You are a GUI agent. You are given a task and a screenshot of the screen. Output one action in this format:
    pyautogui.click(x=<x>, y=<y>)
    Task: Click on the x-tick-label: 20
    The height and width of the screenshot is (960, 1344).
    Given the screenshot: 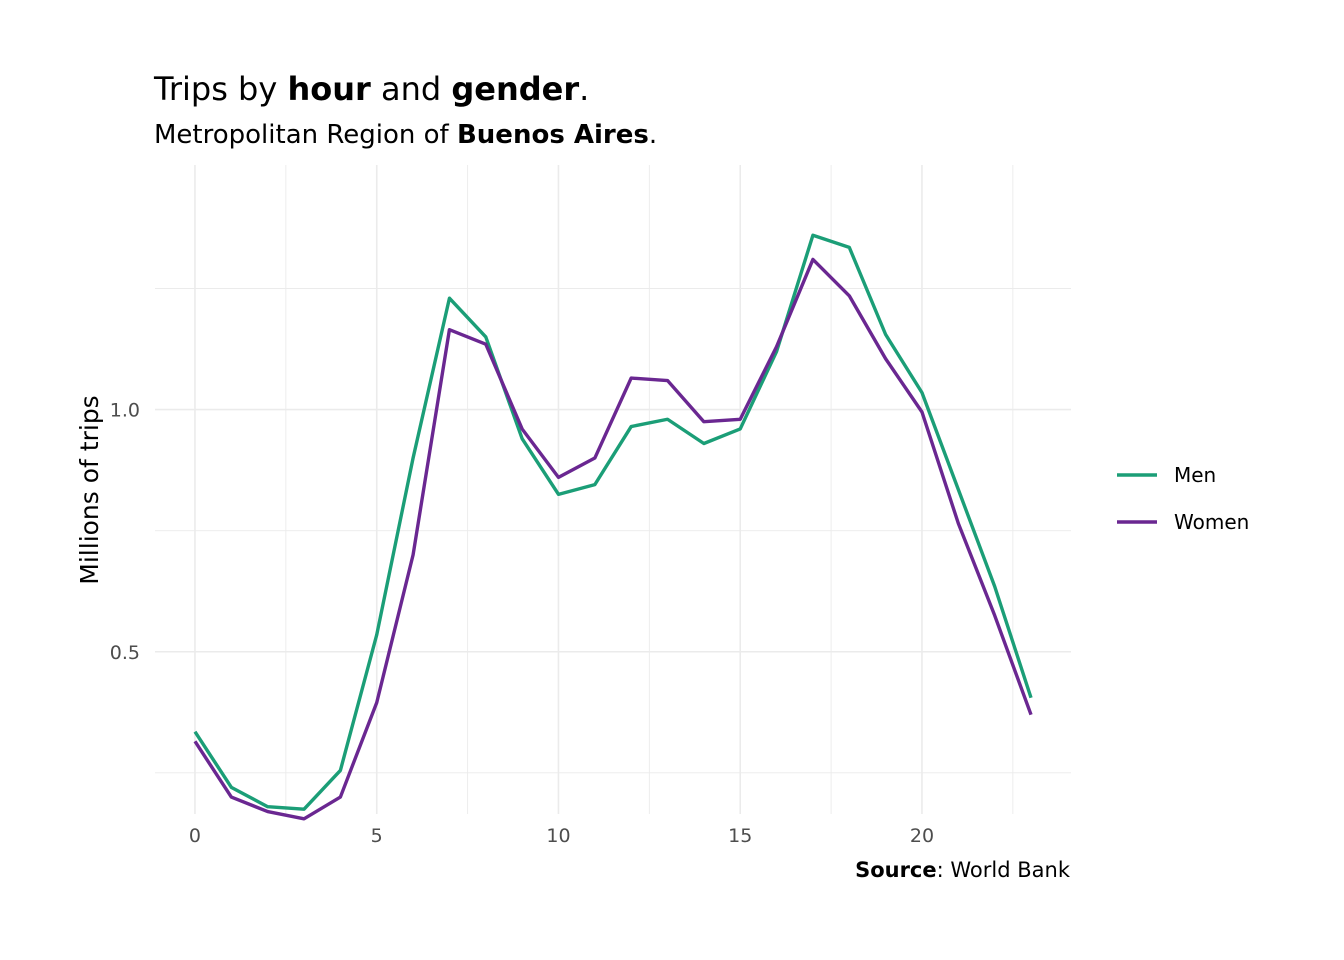 What is the action you would take?
    pyautogui.click(x=922, y=836)
    